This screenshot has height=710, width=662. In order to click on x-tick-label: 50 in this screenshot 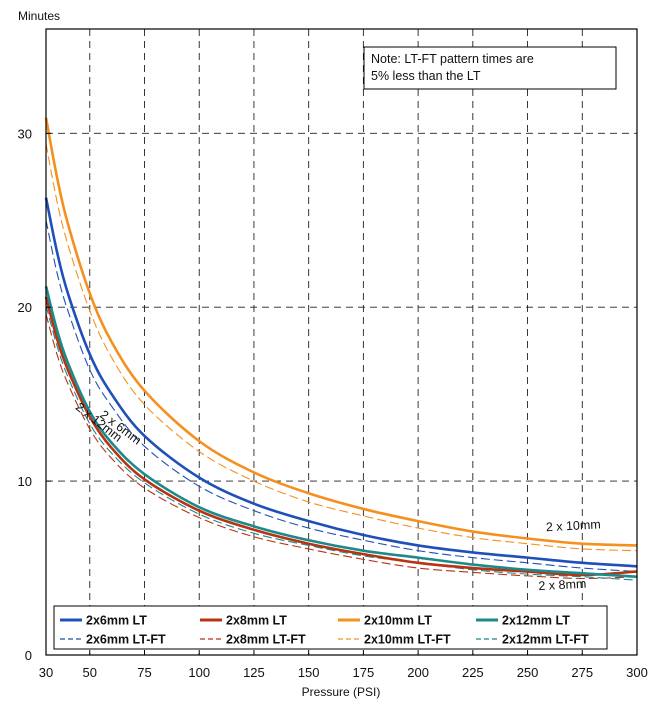, I will do `click(90, 672)`.